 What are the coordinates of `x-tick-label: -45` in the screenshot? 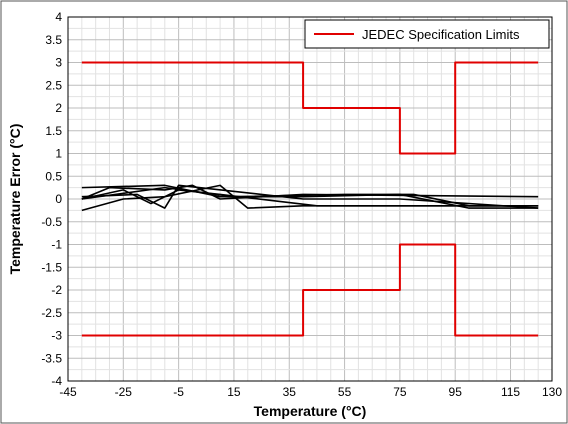 It's located at (68, 392).